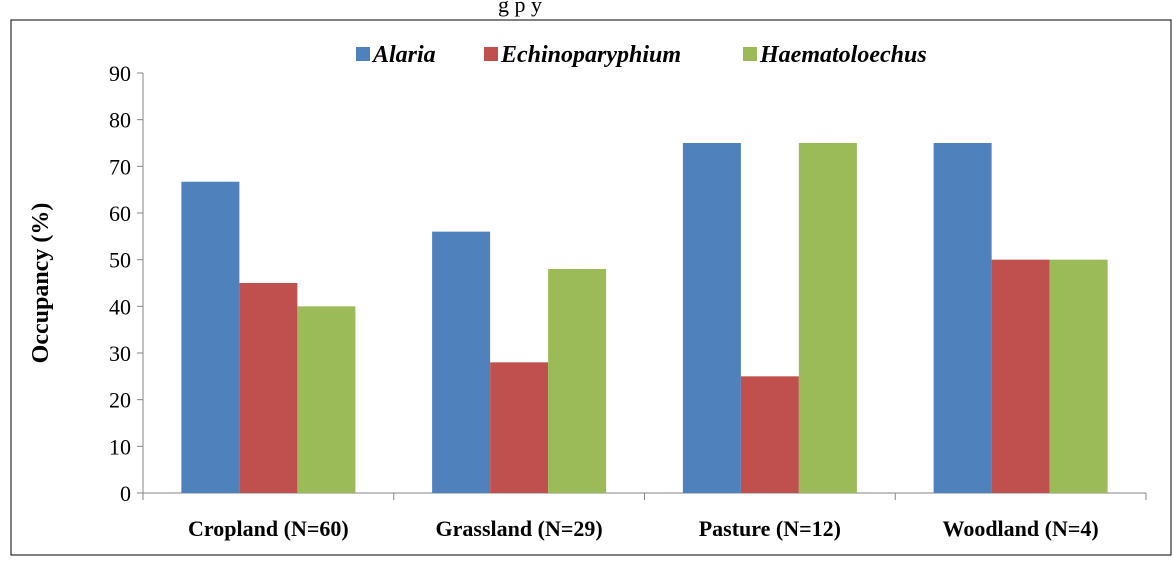 This screenshot has width=1172, height=561. Describe the element at coordinates (120, 306) in the screenshot. I see `y-tick-label: 40` at that location.